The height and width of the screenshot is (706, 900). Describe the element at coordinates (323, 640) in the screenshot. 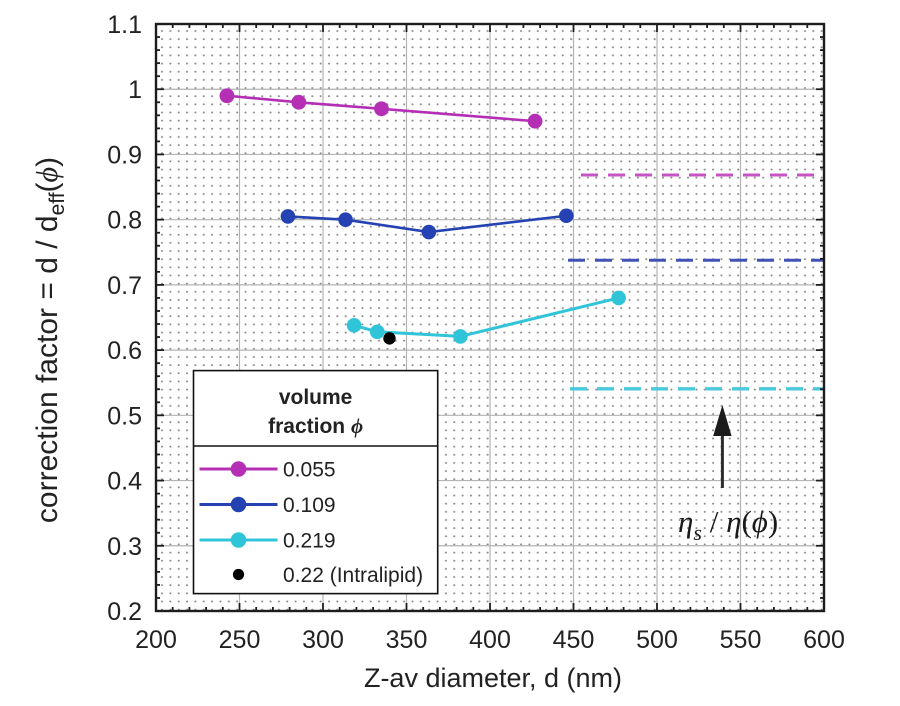

I see `svg-text: 300` at that location.